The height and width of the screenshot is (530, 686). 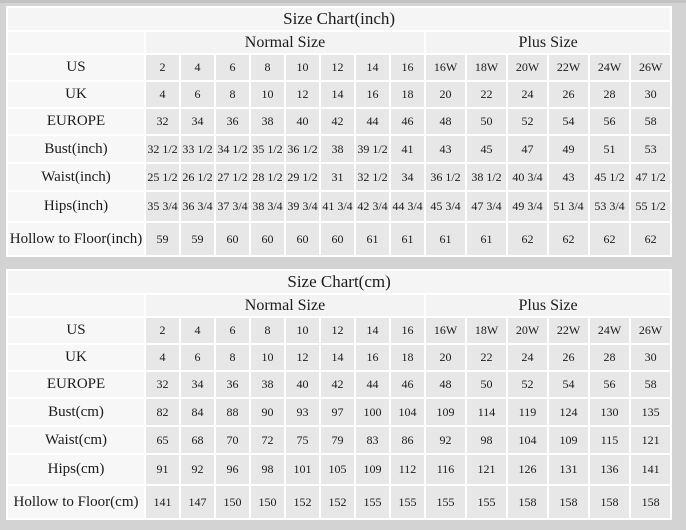 What do you see at coordinates (445, 121) in the screenshot?
I see `size-value-cell: 48` at bounding box center [445, 121].